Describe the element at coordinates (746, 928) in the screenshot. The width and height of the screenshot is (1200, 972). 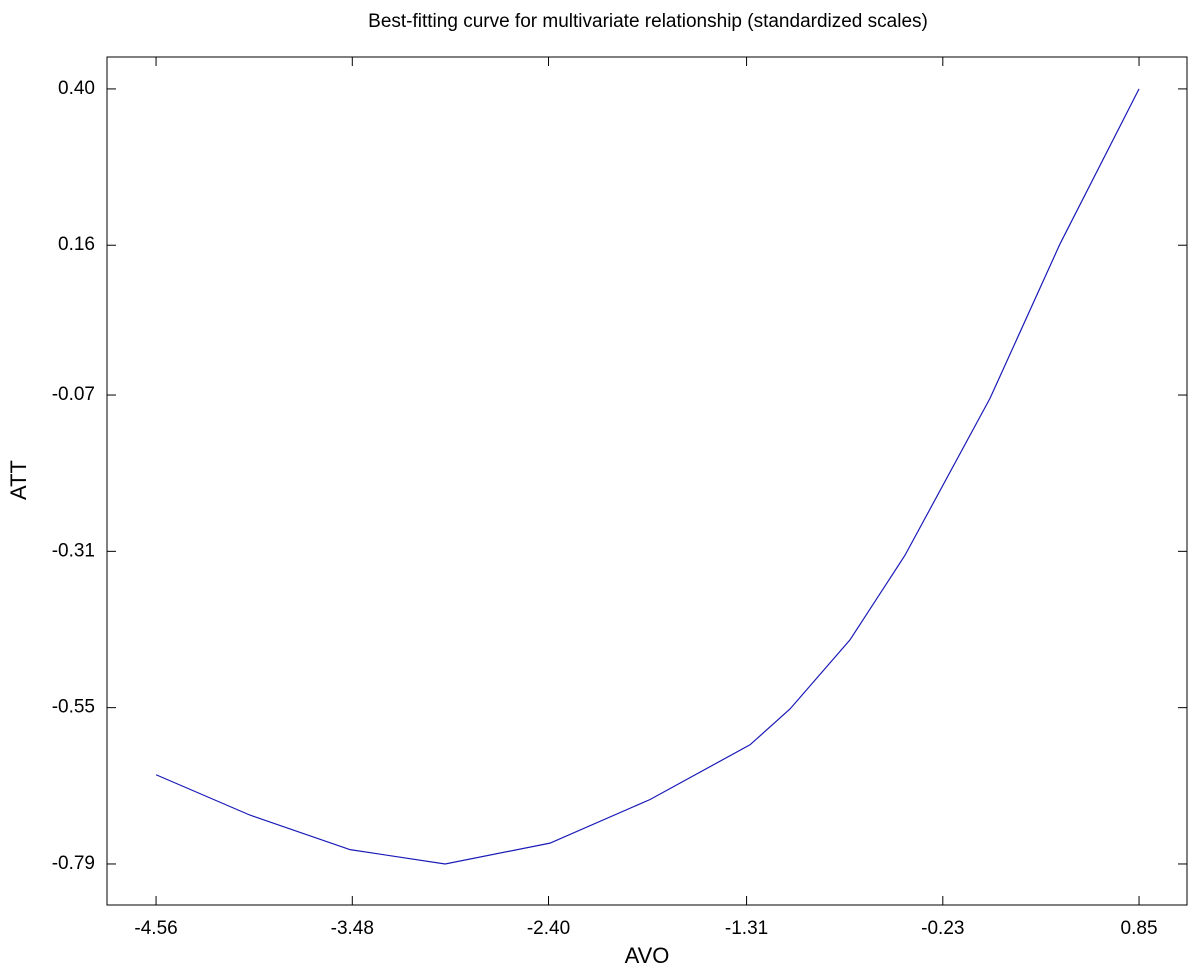
I see `x-tick-label: -1.31` at that location.